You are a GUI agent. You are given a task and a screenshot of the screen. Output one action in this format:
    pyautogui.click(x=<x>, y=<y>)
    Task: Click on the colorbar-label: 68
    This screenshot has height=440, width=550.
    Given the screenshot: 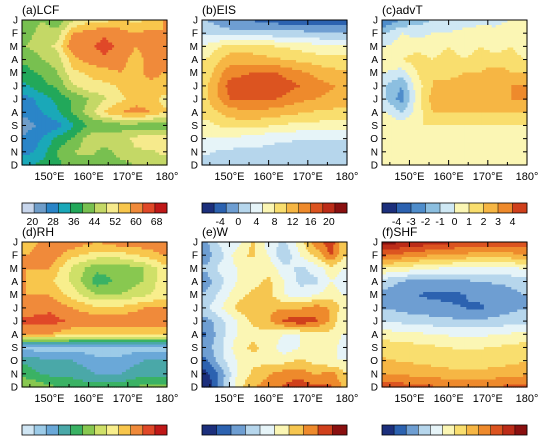 What is the action you would take?
    pyautogui.click(x=157, y=222)
    